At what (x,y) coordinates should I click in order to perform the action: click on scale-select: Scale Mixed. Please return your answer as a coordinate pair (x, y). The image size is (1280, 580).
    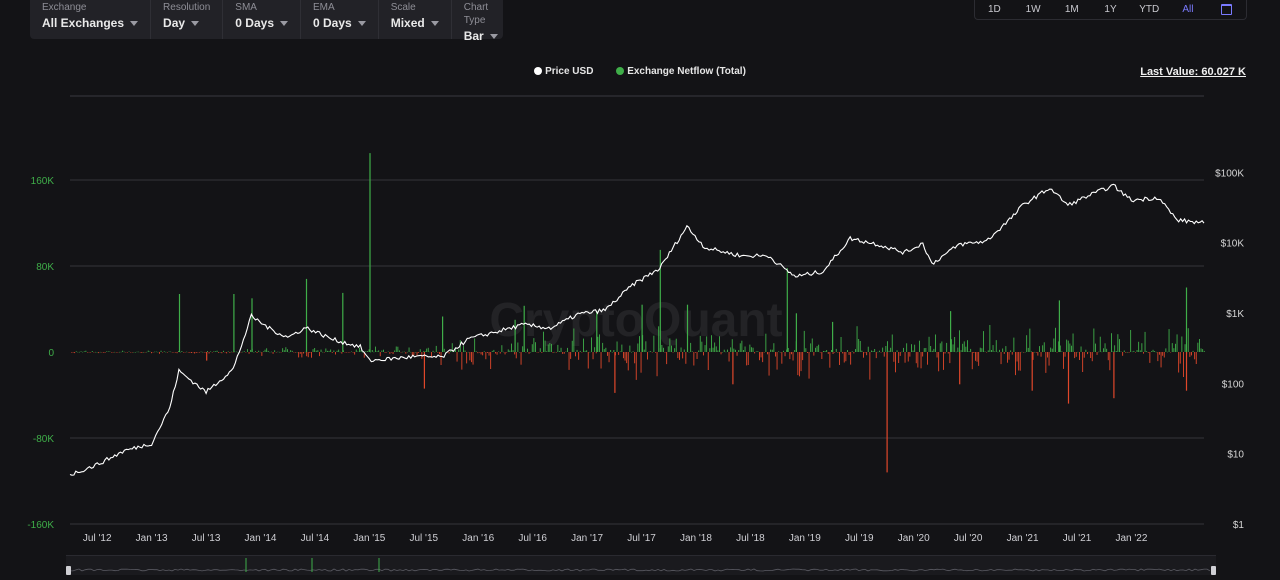
    Looking at the image, I should click on (415, 19).